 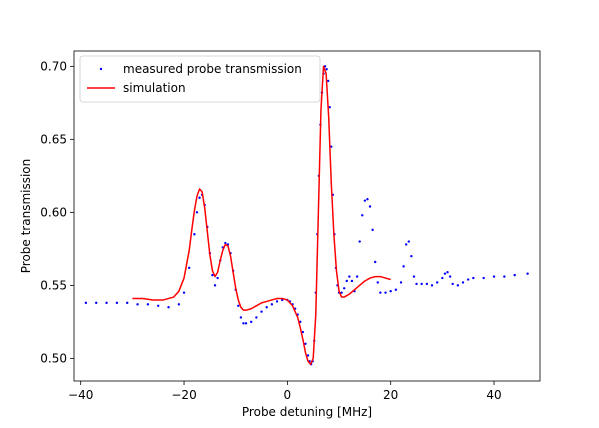 I want to click on y-tick-label: 0.70, so click(x=53, y=66).